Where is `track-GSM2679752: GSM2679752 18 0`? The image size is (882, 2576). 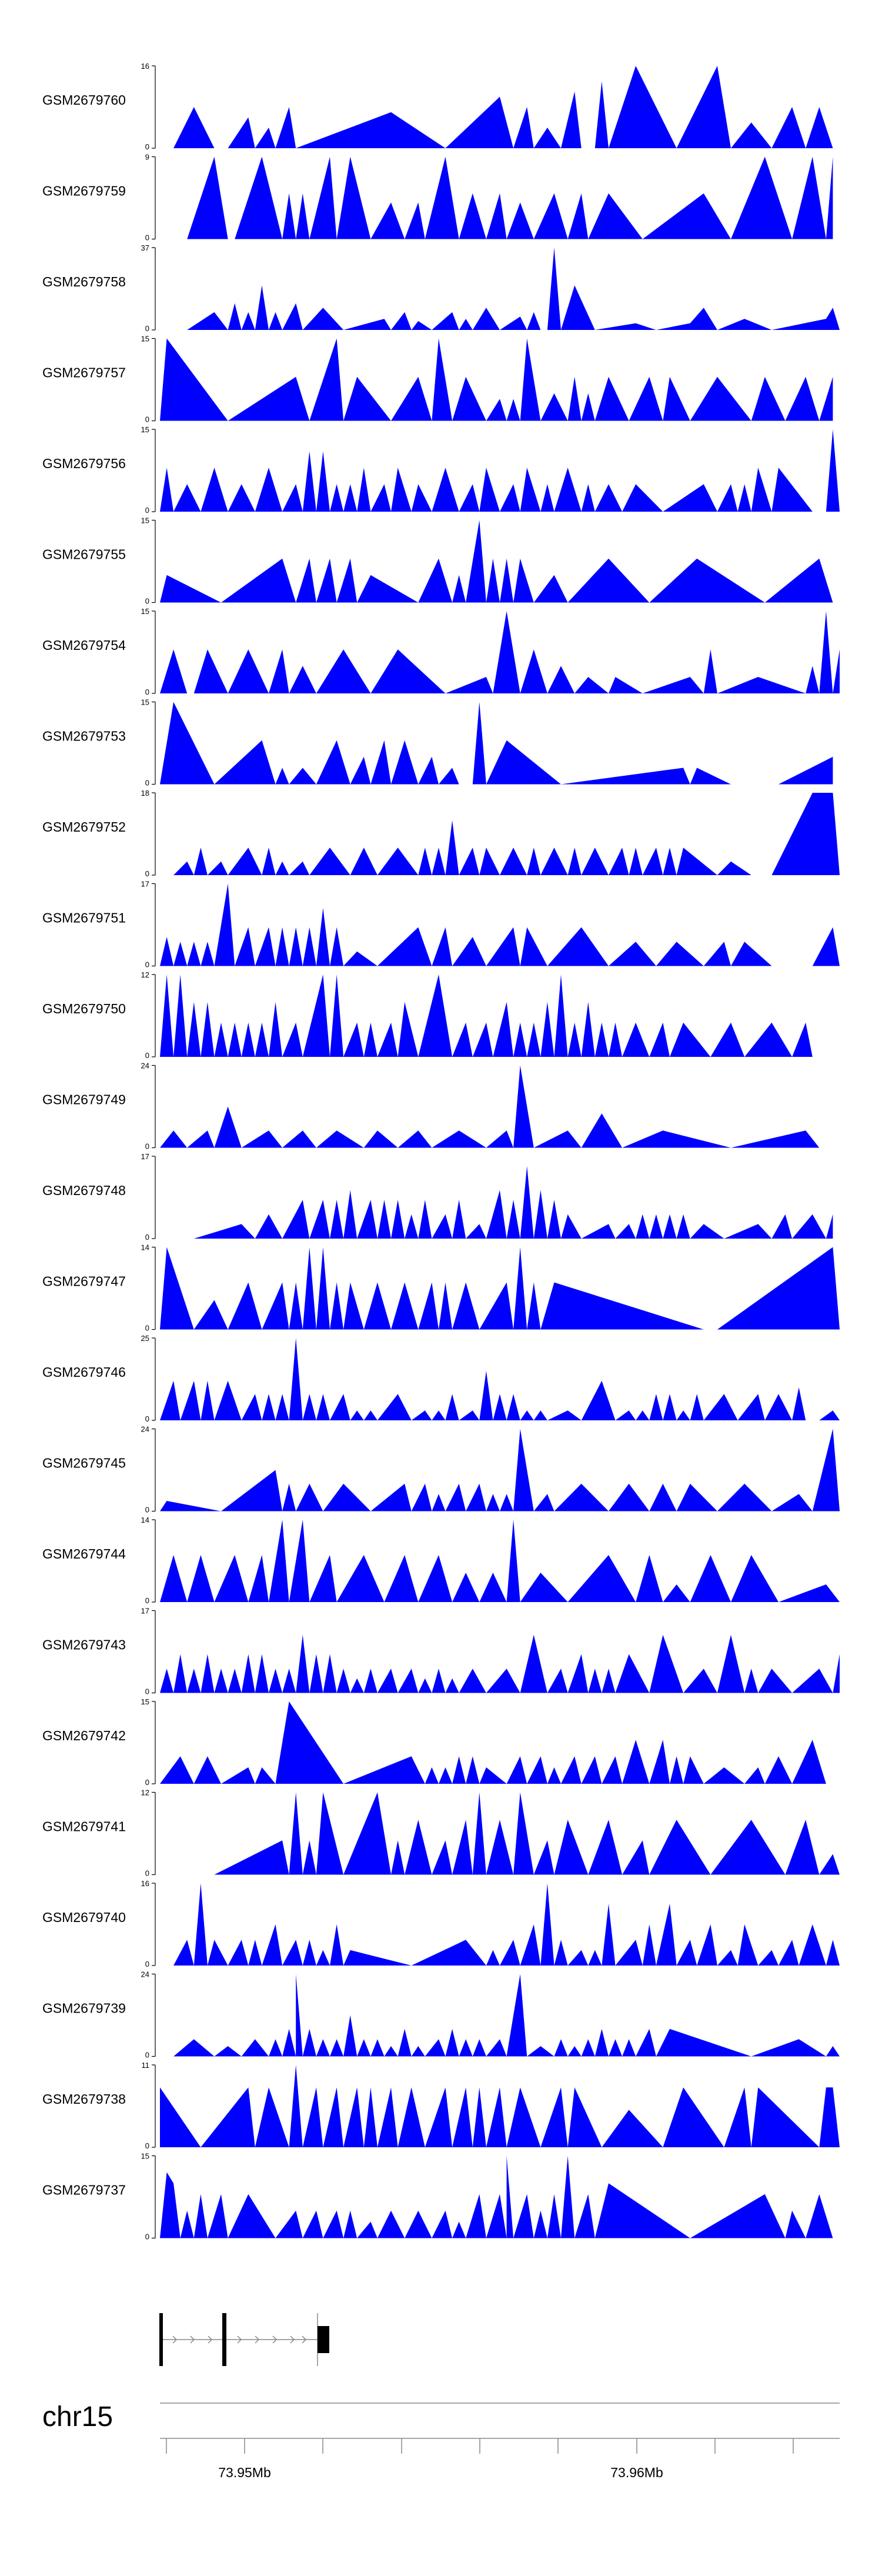 track-GSM2679752: GSM2679752 18 0 is located at coordinates (441, 833).